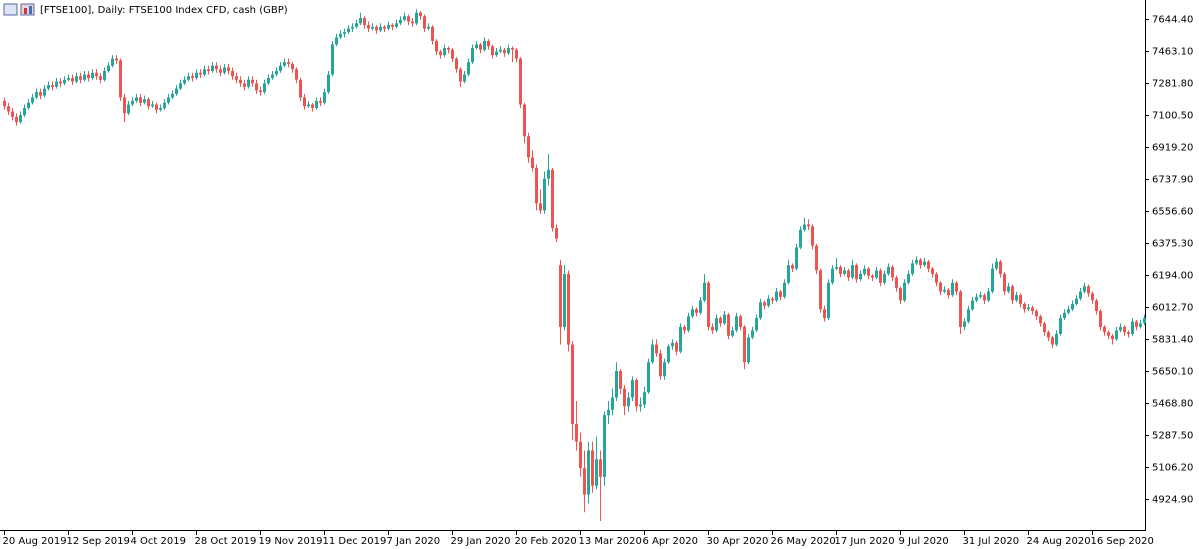  Describe the element at coordinates (1172, 148) in the screenshot. I see `y-tick-label: 6919.20` at that location.